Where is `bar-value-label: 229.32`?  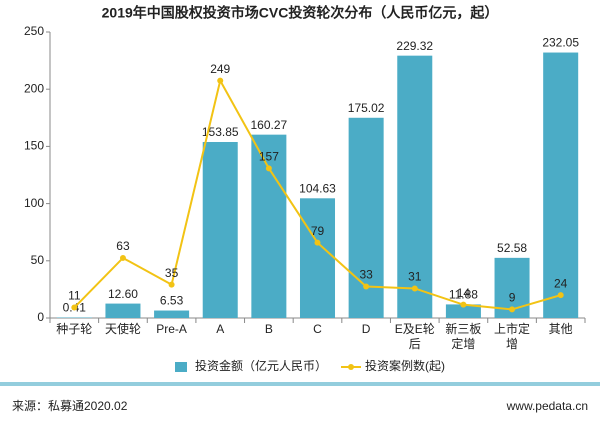
bar-value-label: 229.32 is located at coordinates (414, 46).